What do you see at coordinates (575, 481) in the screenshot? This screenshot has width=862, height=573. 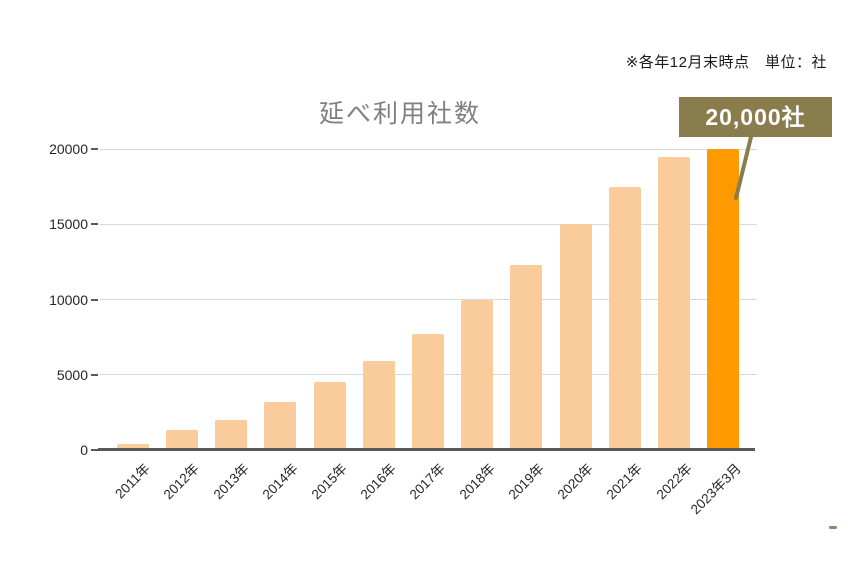 I see `x-label-2020年: 2020年` at bounding box center [575, 481].